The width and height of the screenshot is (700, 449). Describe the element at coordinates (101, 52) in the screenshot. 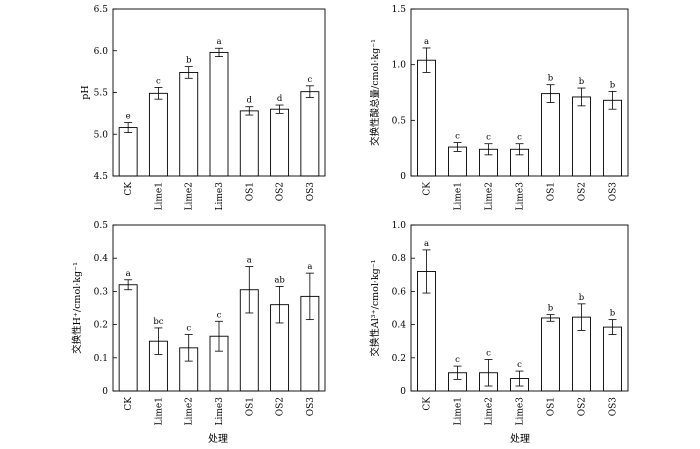

I see `y-tick-label: 6.0` at that location.